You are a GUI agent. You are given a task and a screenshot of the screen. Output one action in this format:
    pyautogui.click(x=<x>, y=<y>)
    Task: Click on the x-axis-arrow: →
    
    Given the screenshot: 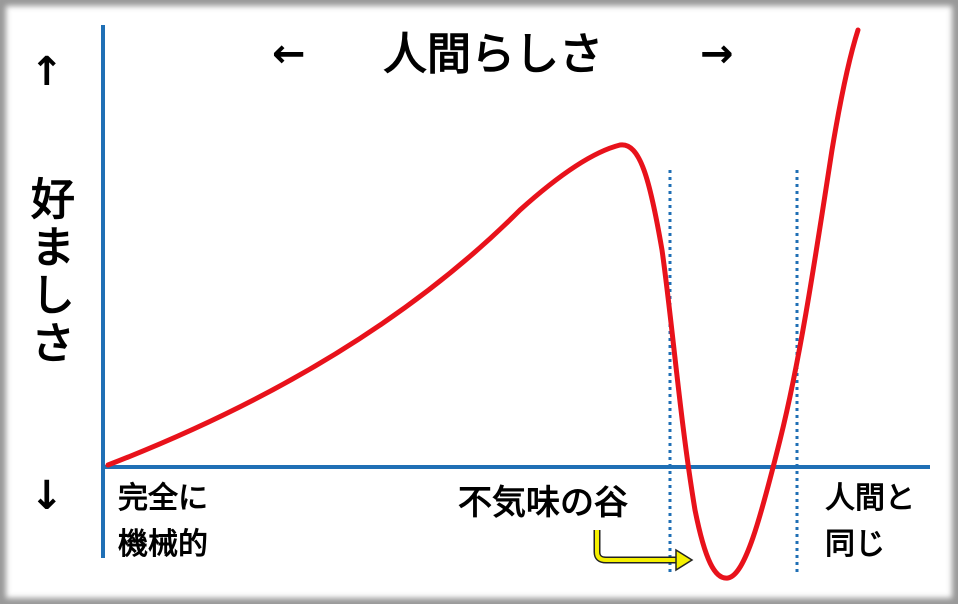 What is the action you would take?
    pyautogui.click(x=717, y=54)
    